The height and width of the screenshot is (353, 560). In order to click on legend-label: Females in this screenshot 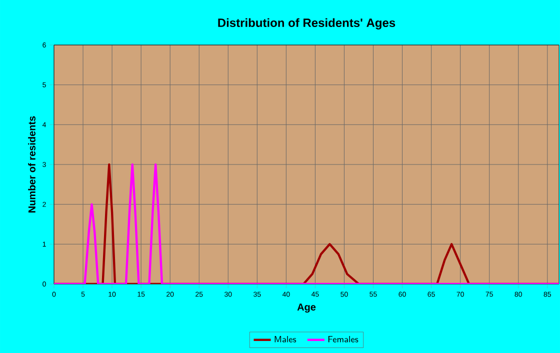, I will do `click(343, 339)`.